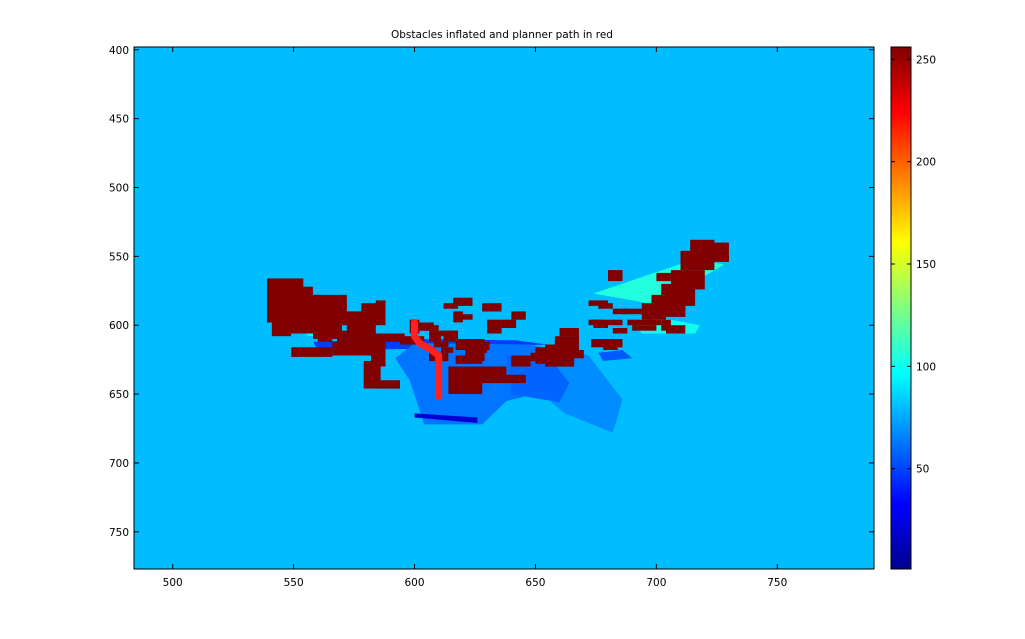 This screenshot has width=1025, height=639. What do you see at coordinates (414, 583) in the screenshot?
I see `x-tick-label: 600` at bounding box center [414, 583].